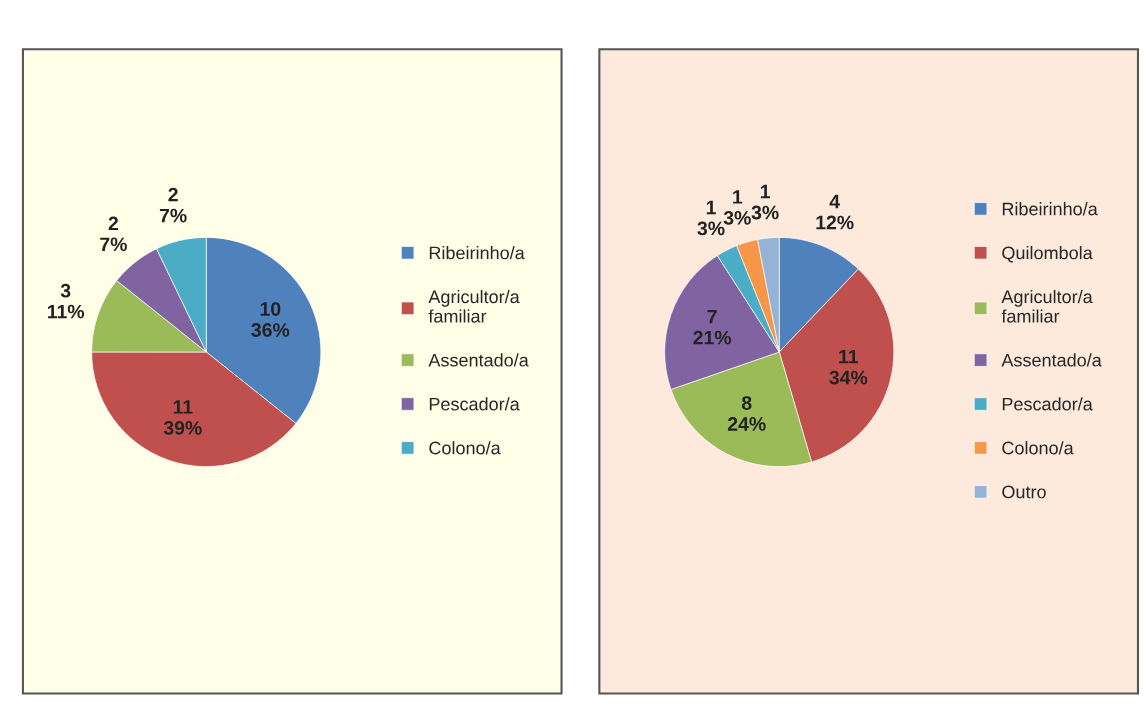  What do you see at coordinates (270, 319) in the screenshot?
I see `data-label: 10 36%` at bounding box center [270, 319].